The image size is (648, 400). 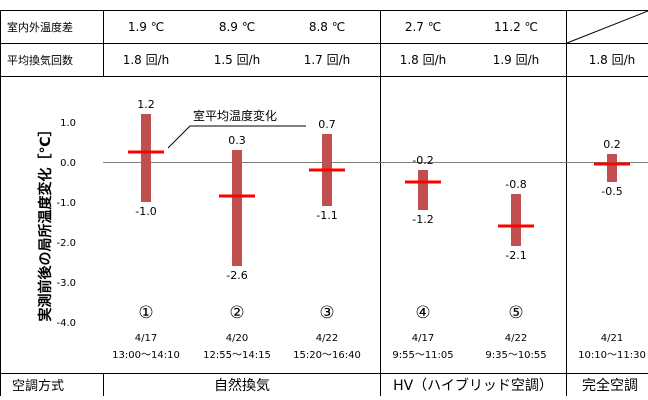 What do you see at coordinates (611, 191) in the screenshot?
I see `min-data-label: -0.5` at bounding box center [611, 191].